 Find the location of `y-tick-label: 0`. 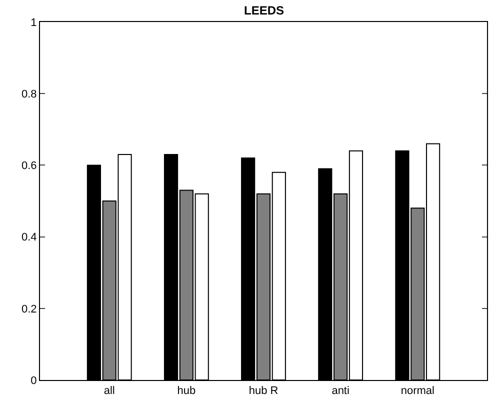

y-tick-label: 0 is located at coordinates (33, 380).